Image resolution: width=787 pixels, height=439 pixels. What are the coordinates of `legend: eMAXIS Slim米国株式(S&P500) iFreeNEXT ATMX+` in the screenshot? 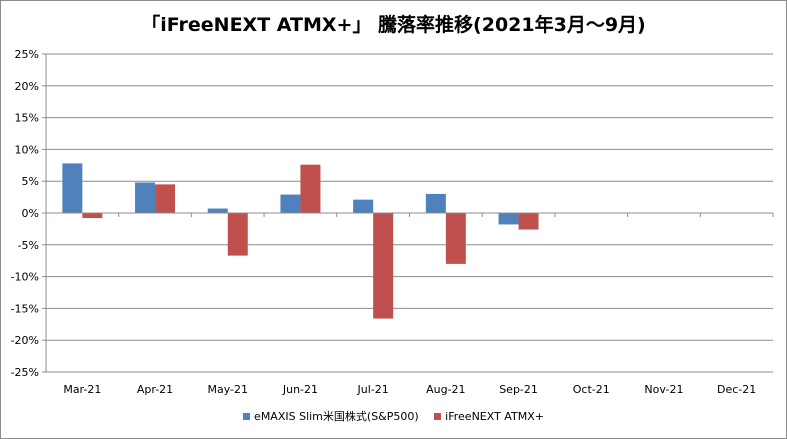 It's located at (393, 416).